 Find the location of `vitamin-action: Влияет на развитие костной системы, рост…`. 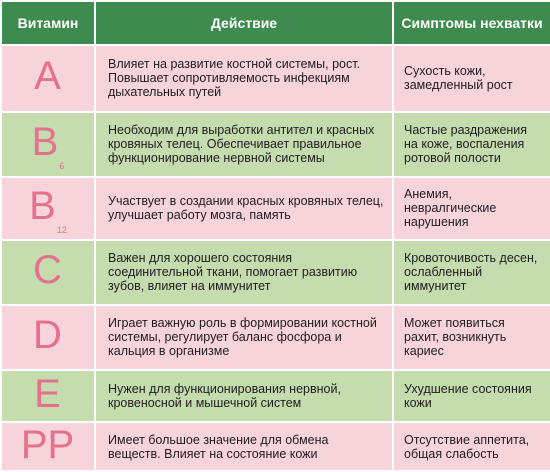

vitamin-action: Влияет на развитие костной системы, рост… is located at coordinates (244, 78).